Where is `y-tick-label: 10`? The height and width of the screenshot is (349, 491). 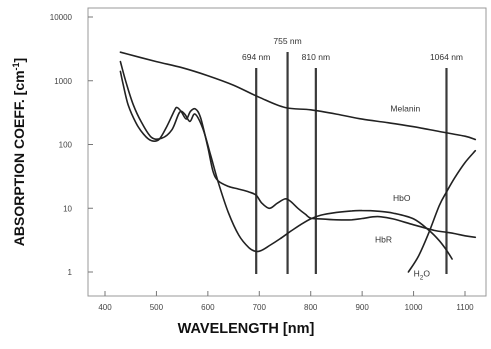
y-tick-label: 10 is located at coordinates (67, 208).